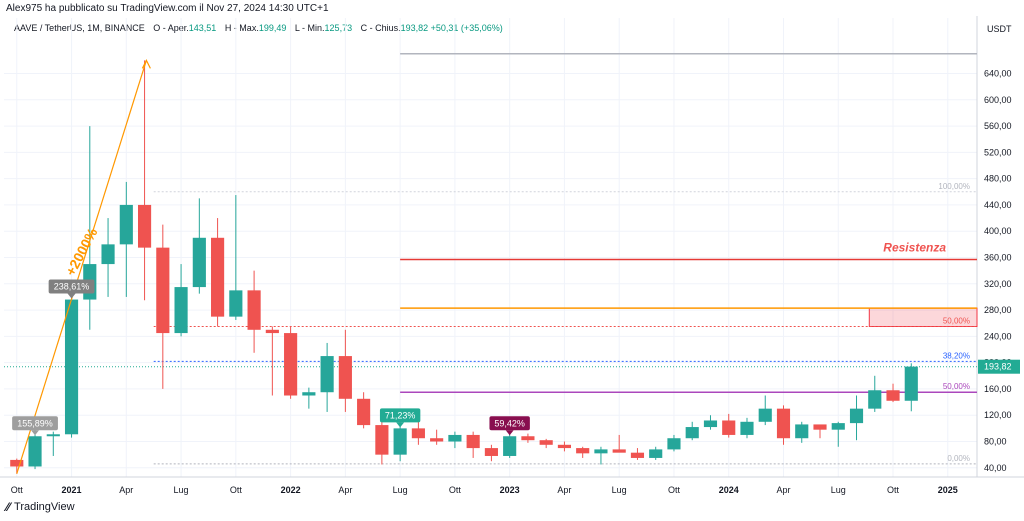  What do you see at coordinates (72, 490) in the screenshot?
I see `x-tick-label: 2021` at bounding box center [72, 490].